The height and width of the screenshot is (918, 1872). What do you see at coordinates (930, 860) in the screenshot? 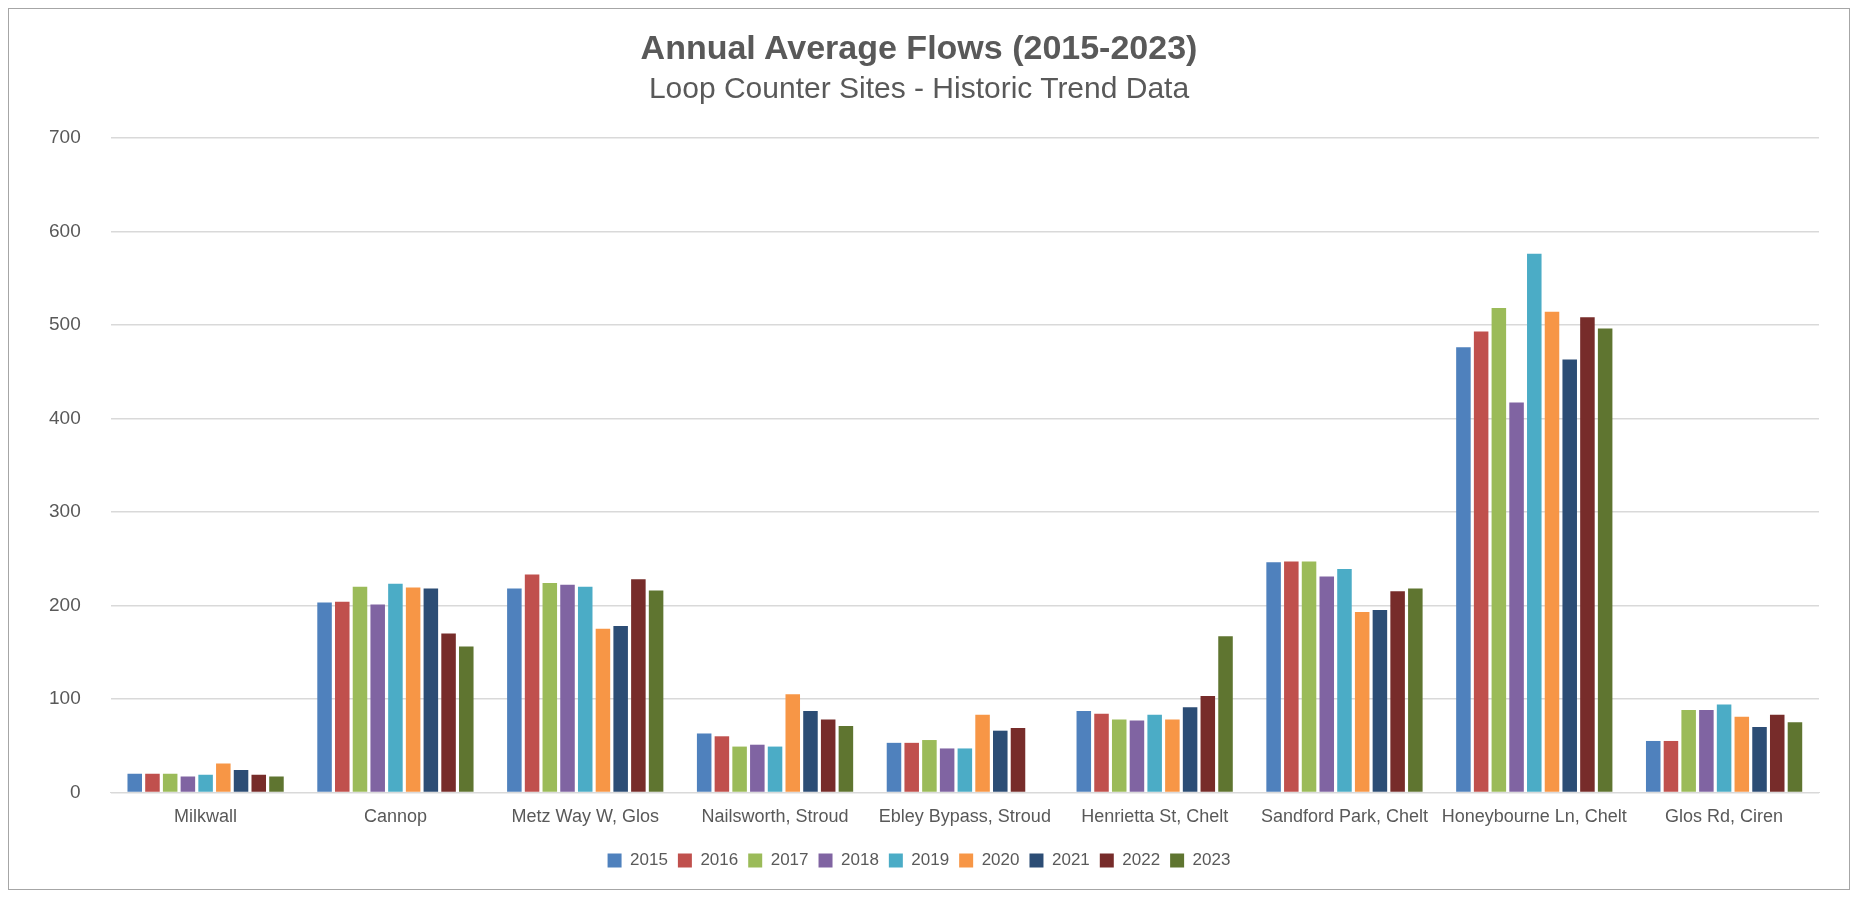
I see `legend-label: 2019` at bounding box center [930, 860].